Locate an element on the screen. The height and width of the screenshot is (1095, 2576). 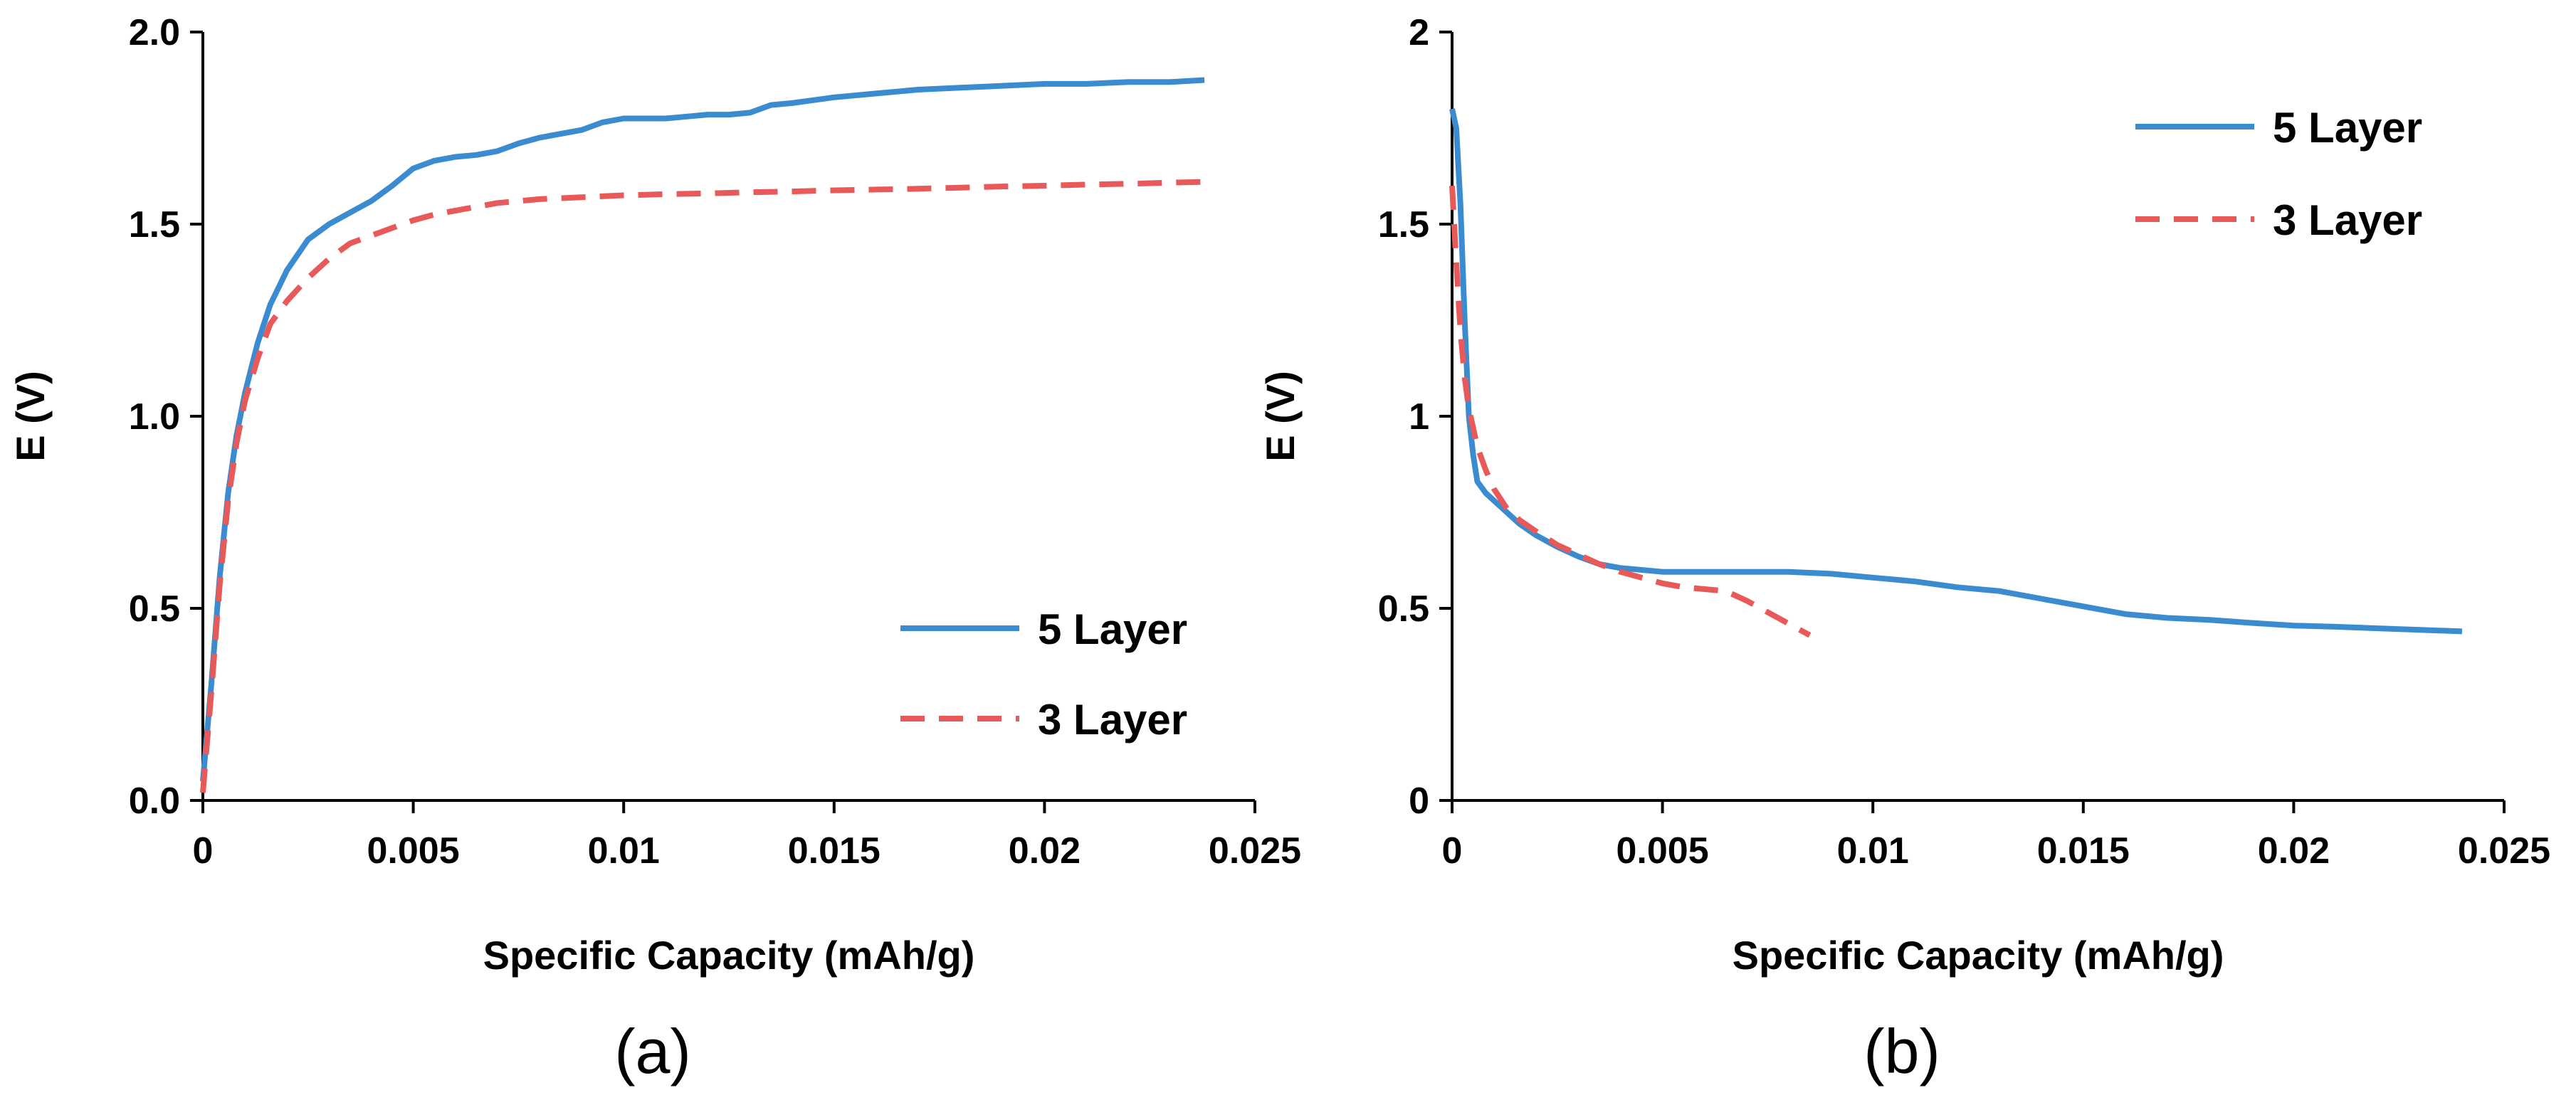
y-ticks: 0.0 0.5 1.0 1.5 2.0 is located at coordinates (166, 417).